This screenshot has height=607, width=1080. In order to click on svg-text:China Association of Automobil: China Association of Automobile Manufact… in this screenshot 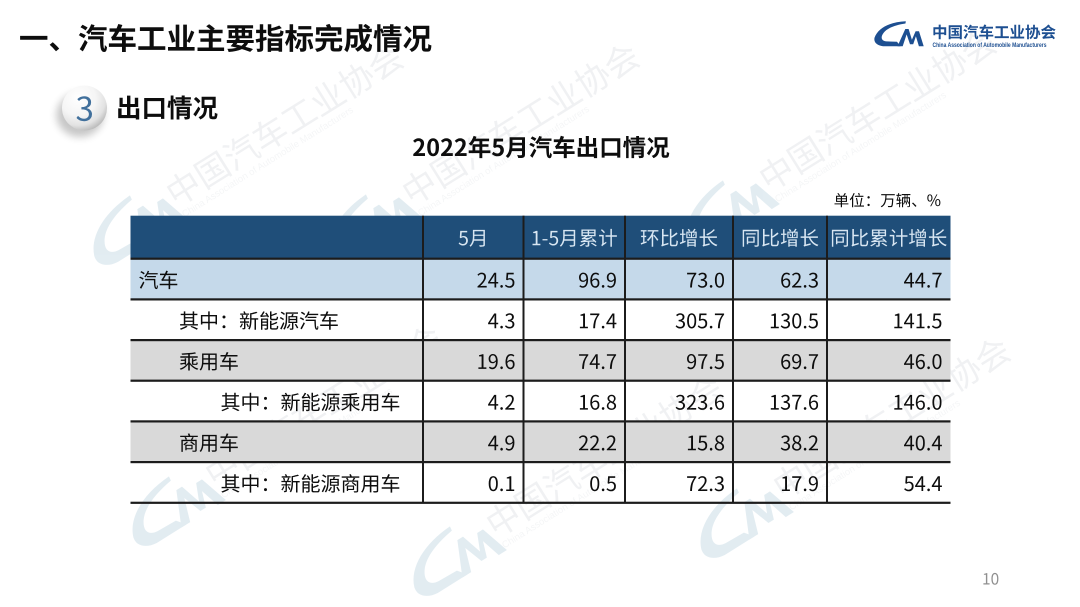, I will do `click(990, 45)`.